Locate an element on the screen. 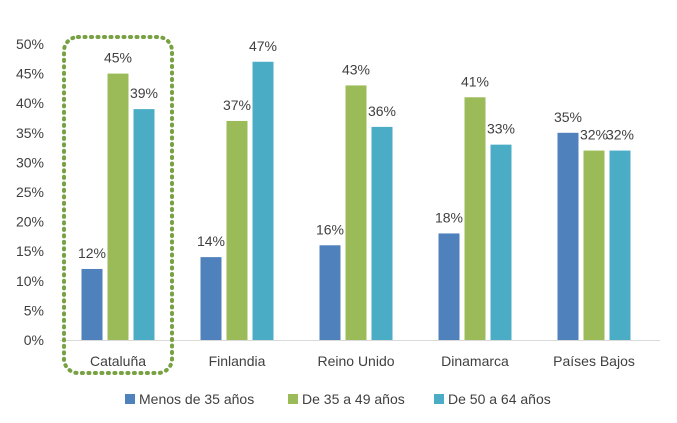 This screenshot has height=423, width=677. y-axis: 0% 5% 10% 15% 20% 25% 30% 35% 40% 45% 50% is located at coordinates (30, 192).